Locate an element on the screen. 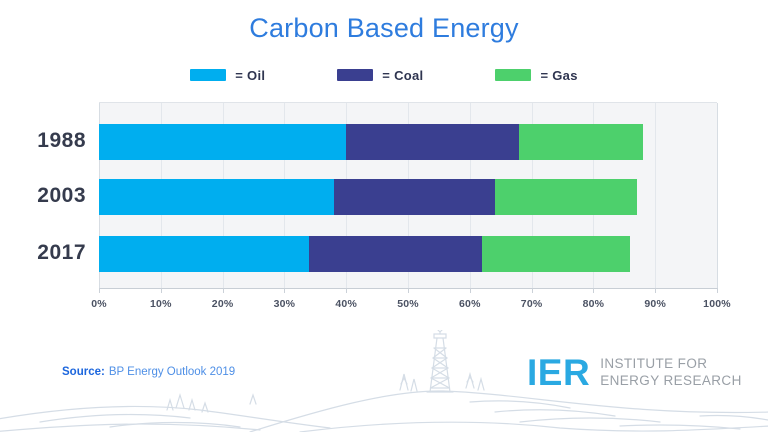  bar-segment-gas-1988 is located at coordinates (581, 142).